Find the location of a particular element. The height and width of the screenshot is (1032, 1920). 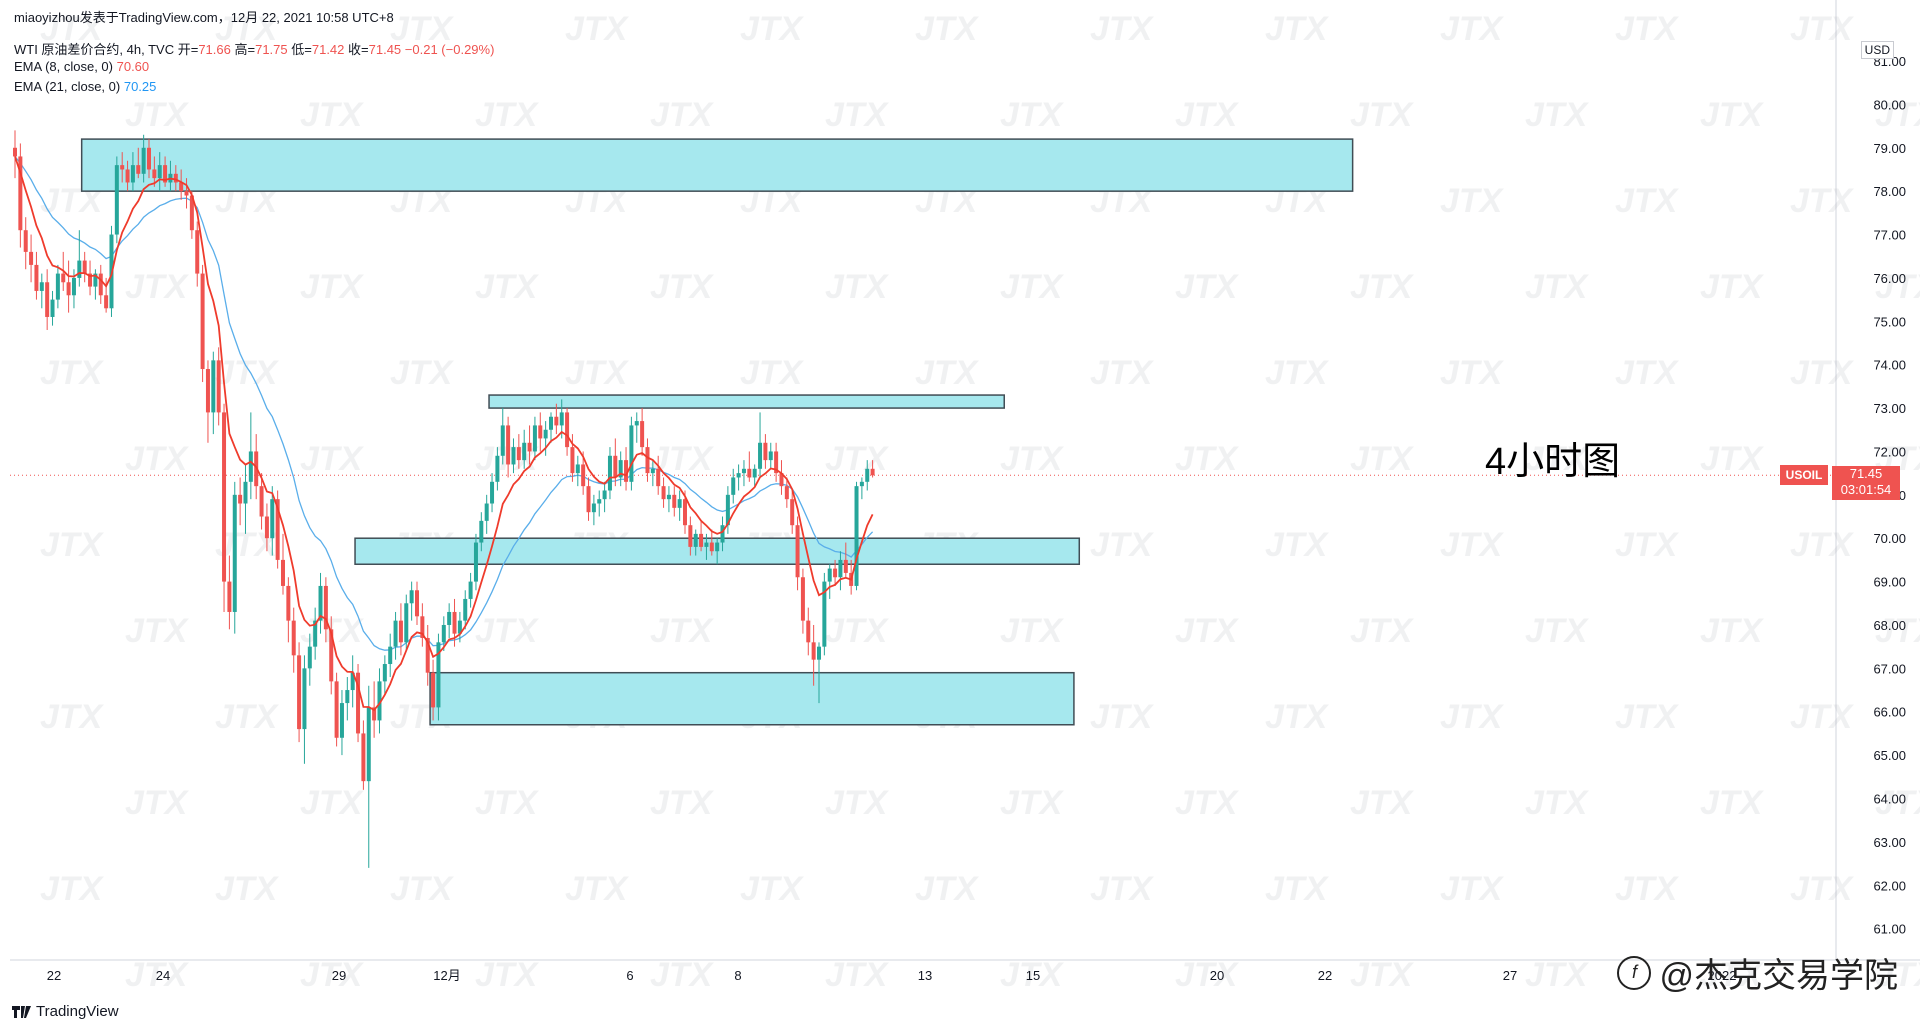

timeframe-annotation: 4小时图 is located at coordinates (1553, 462).